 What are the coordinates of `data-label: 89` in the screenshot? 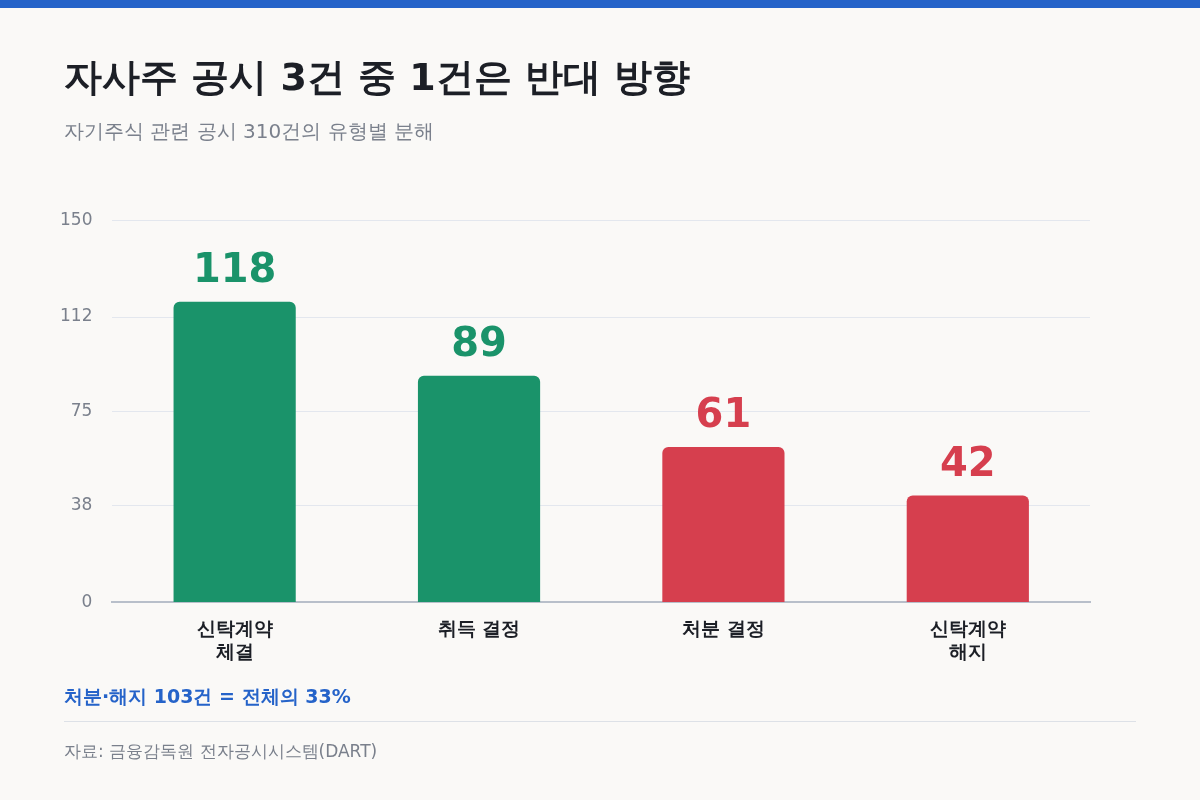 It's located at (479, 342).